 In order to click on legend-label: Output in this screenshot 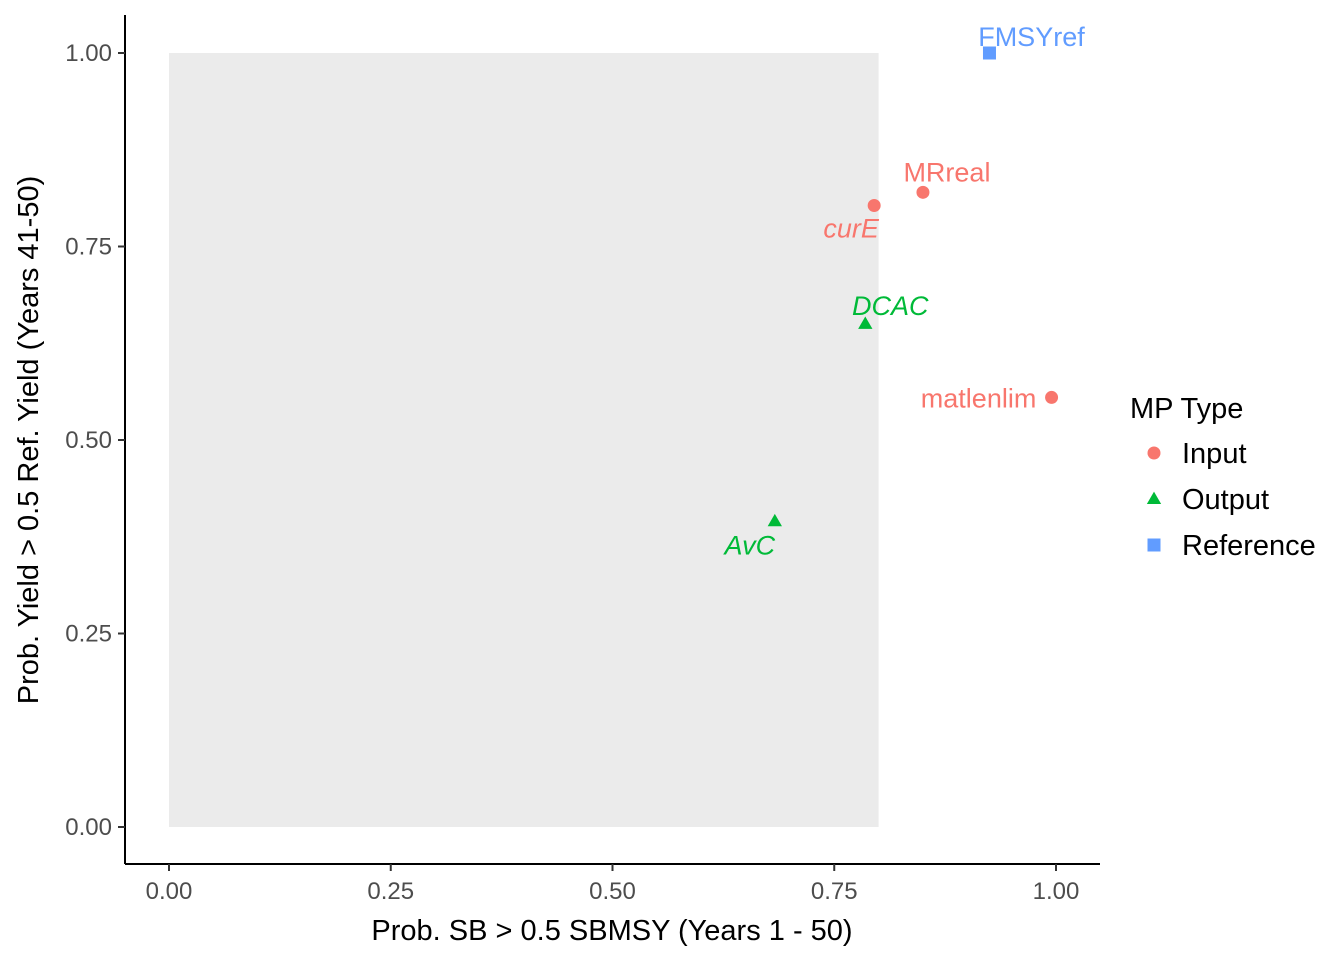, I will do `click(1225, 500)`.